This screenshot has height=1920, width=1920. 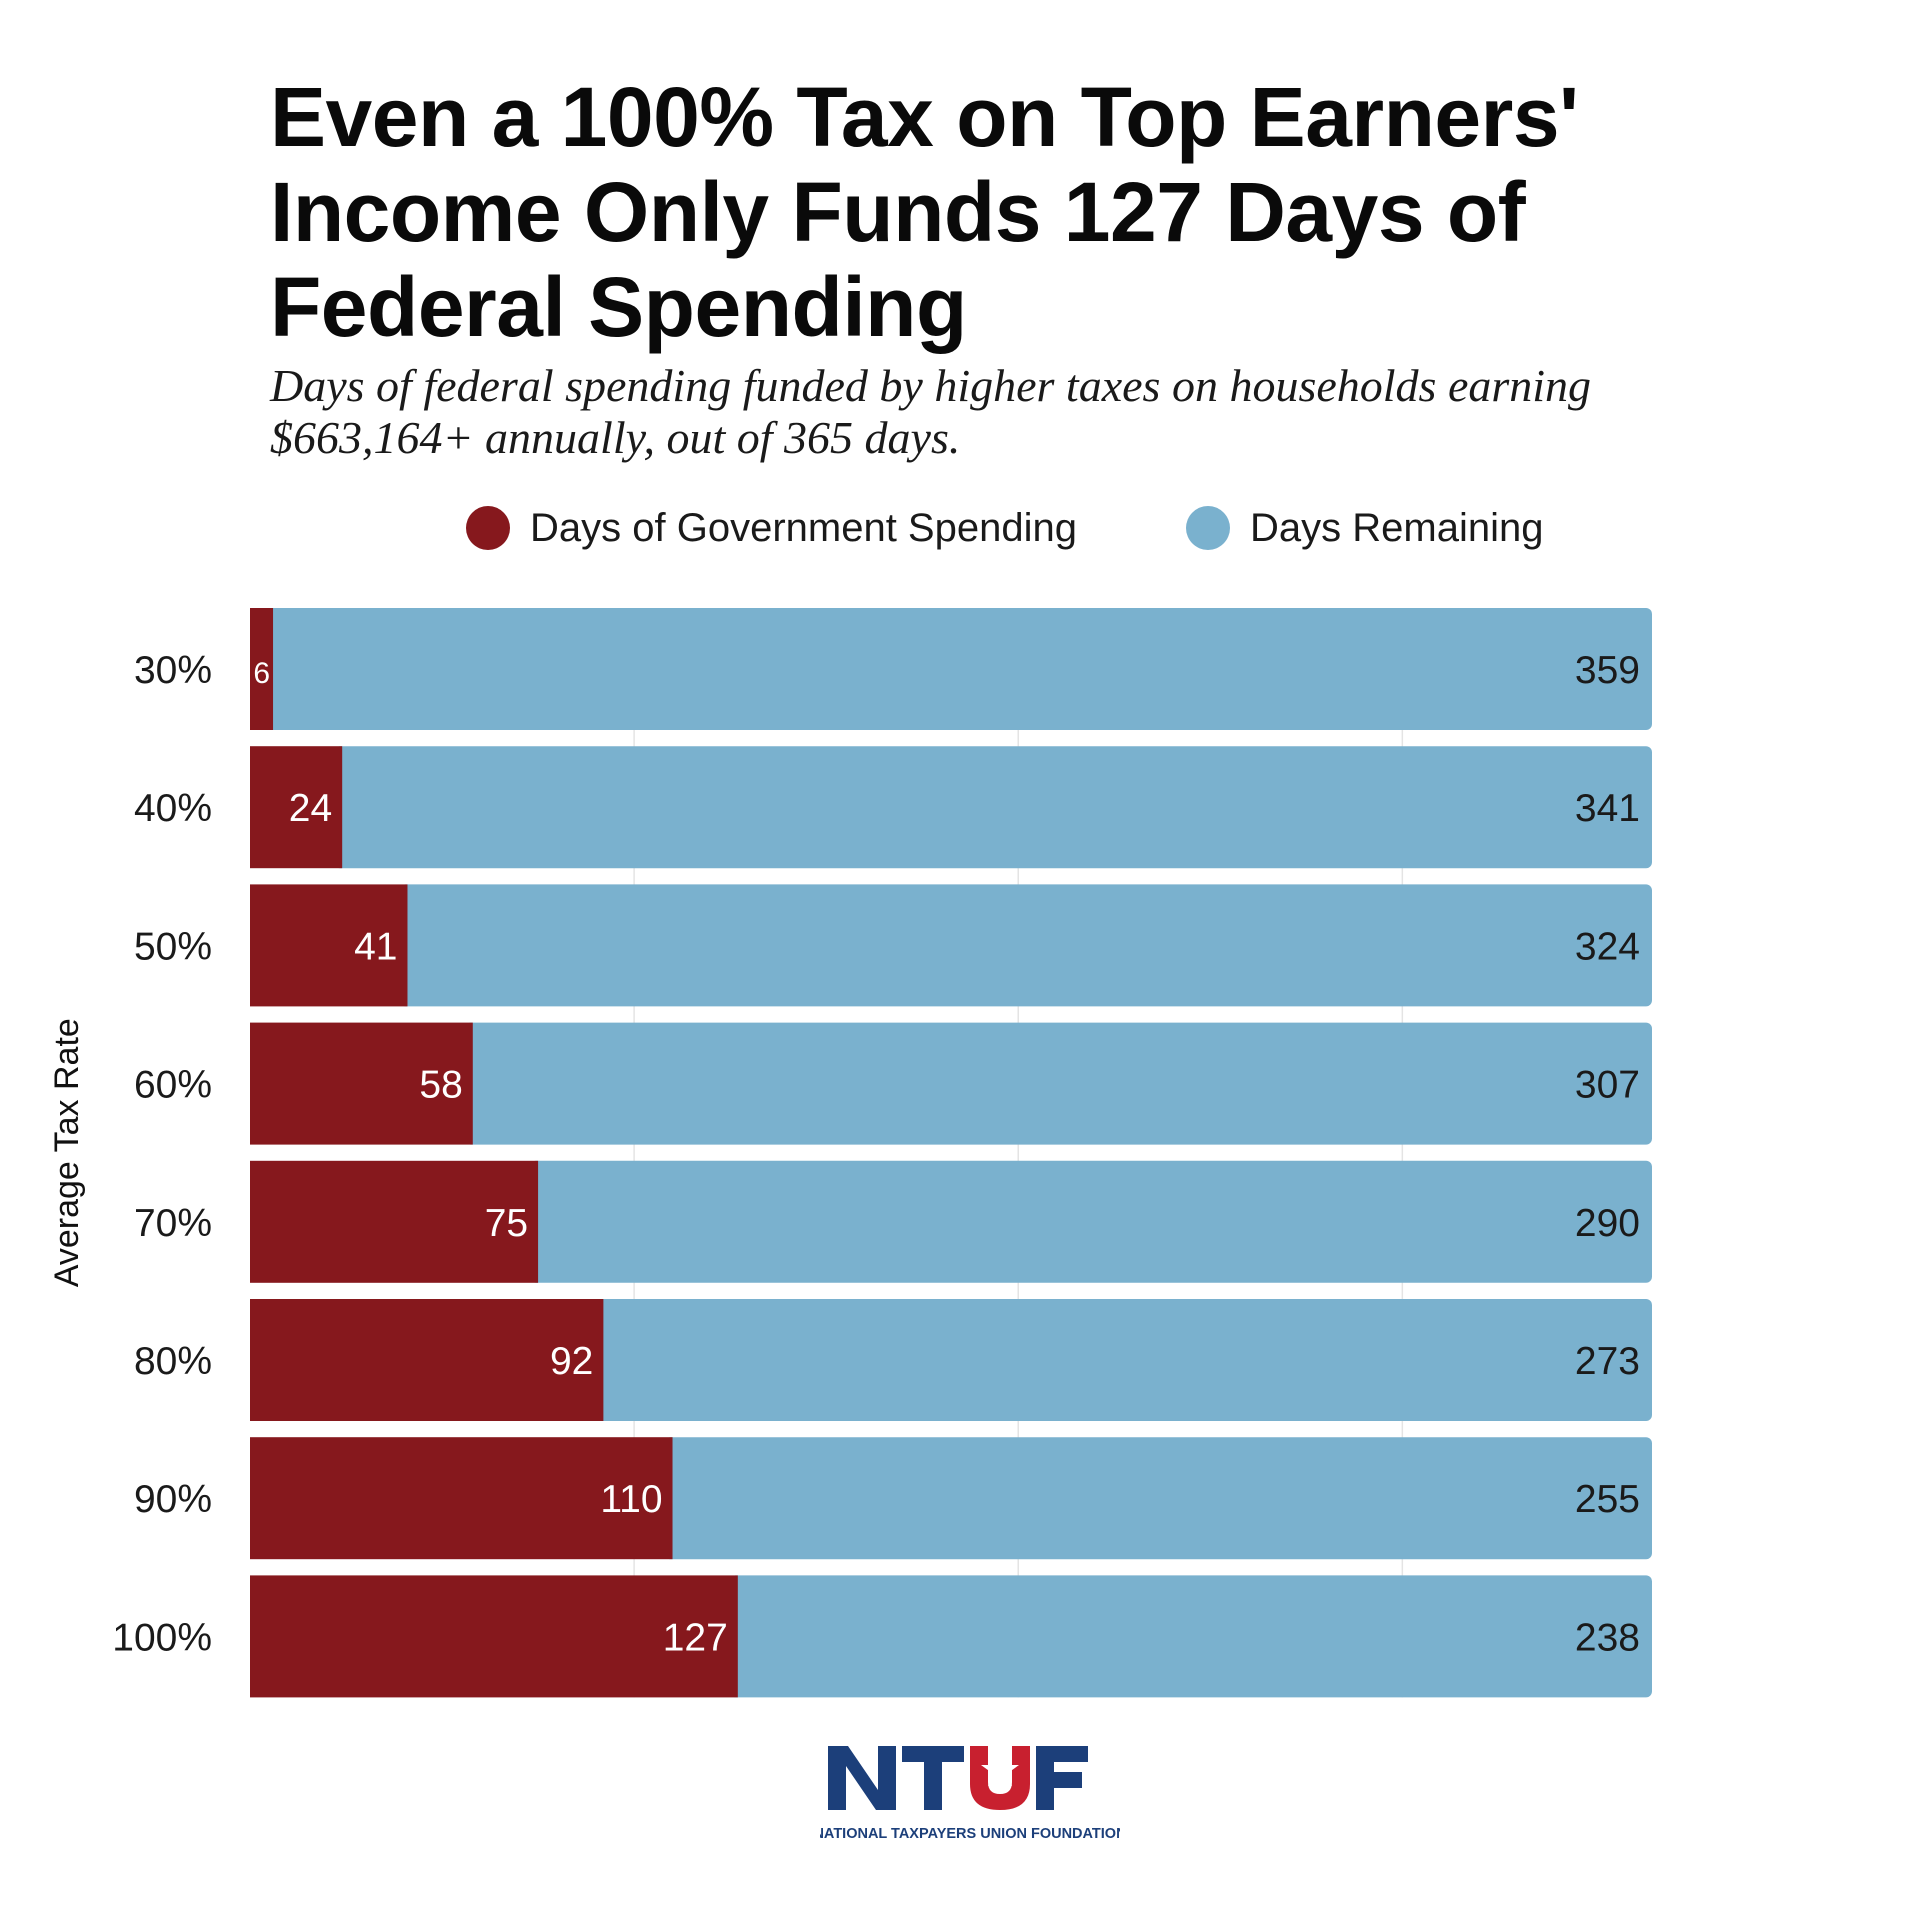 I want to click on logo-letter-t, so click(x=933, y=1778).